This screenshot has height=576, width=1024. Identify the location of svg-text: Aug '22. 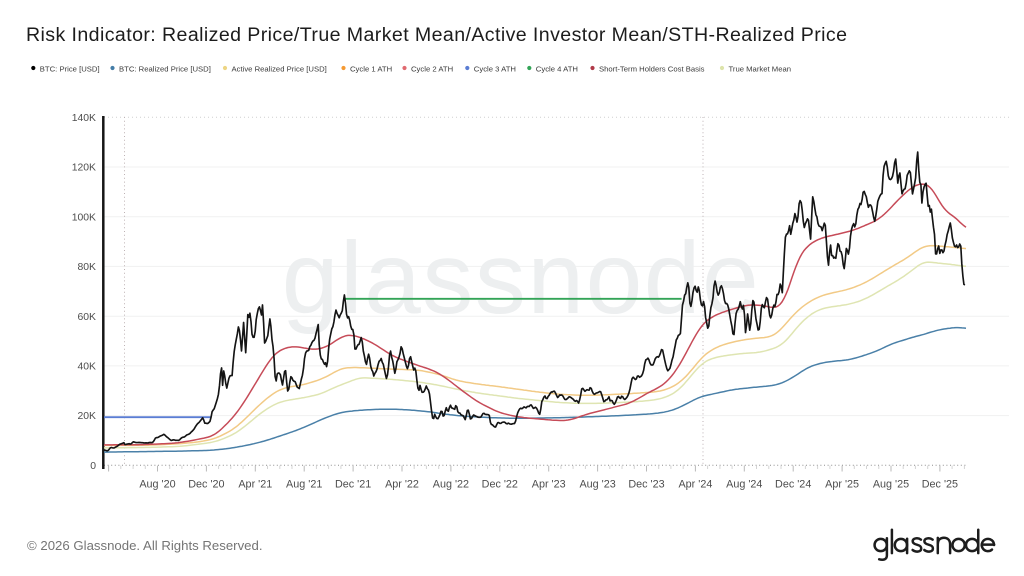
(451, 485).